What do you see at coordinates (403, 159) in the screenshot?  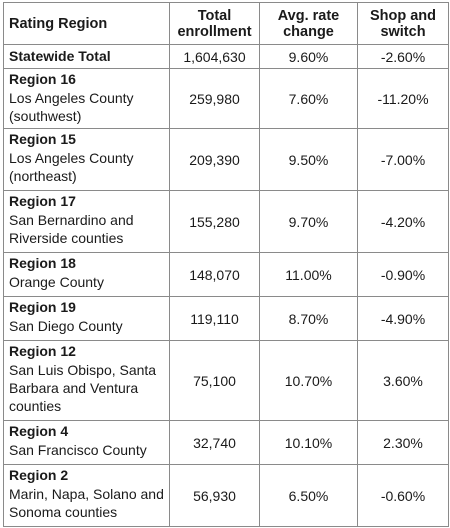 I see `shop-cell: -7.00%` at bounding box center [403, 159].